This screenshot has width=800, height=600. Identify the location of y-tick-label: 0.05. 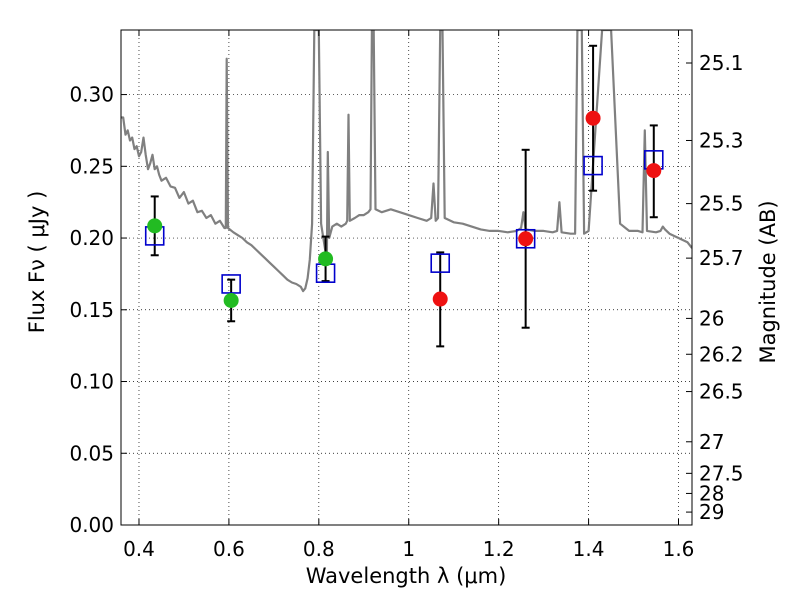
(91, 453).